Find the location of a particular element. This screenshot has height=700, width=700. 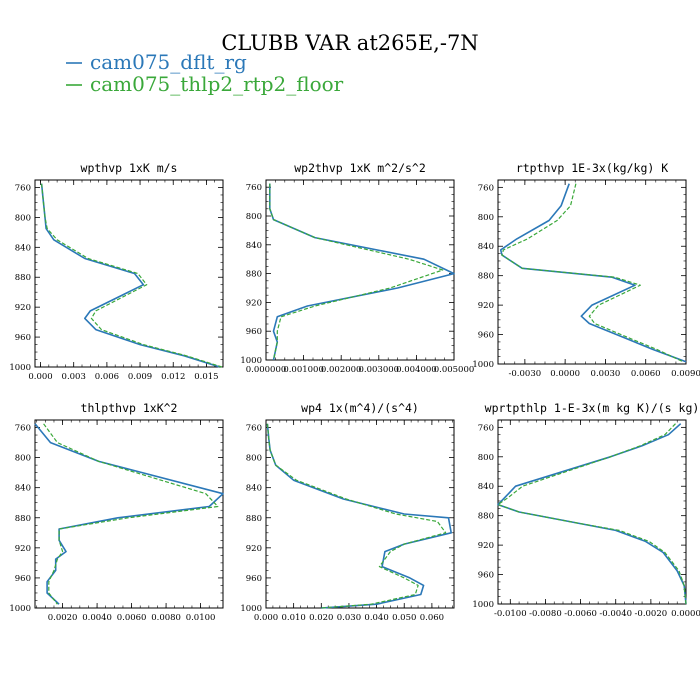

x-tick-label: 0.002000 is located at coordinates (341, 370).